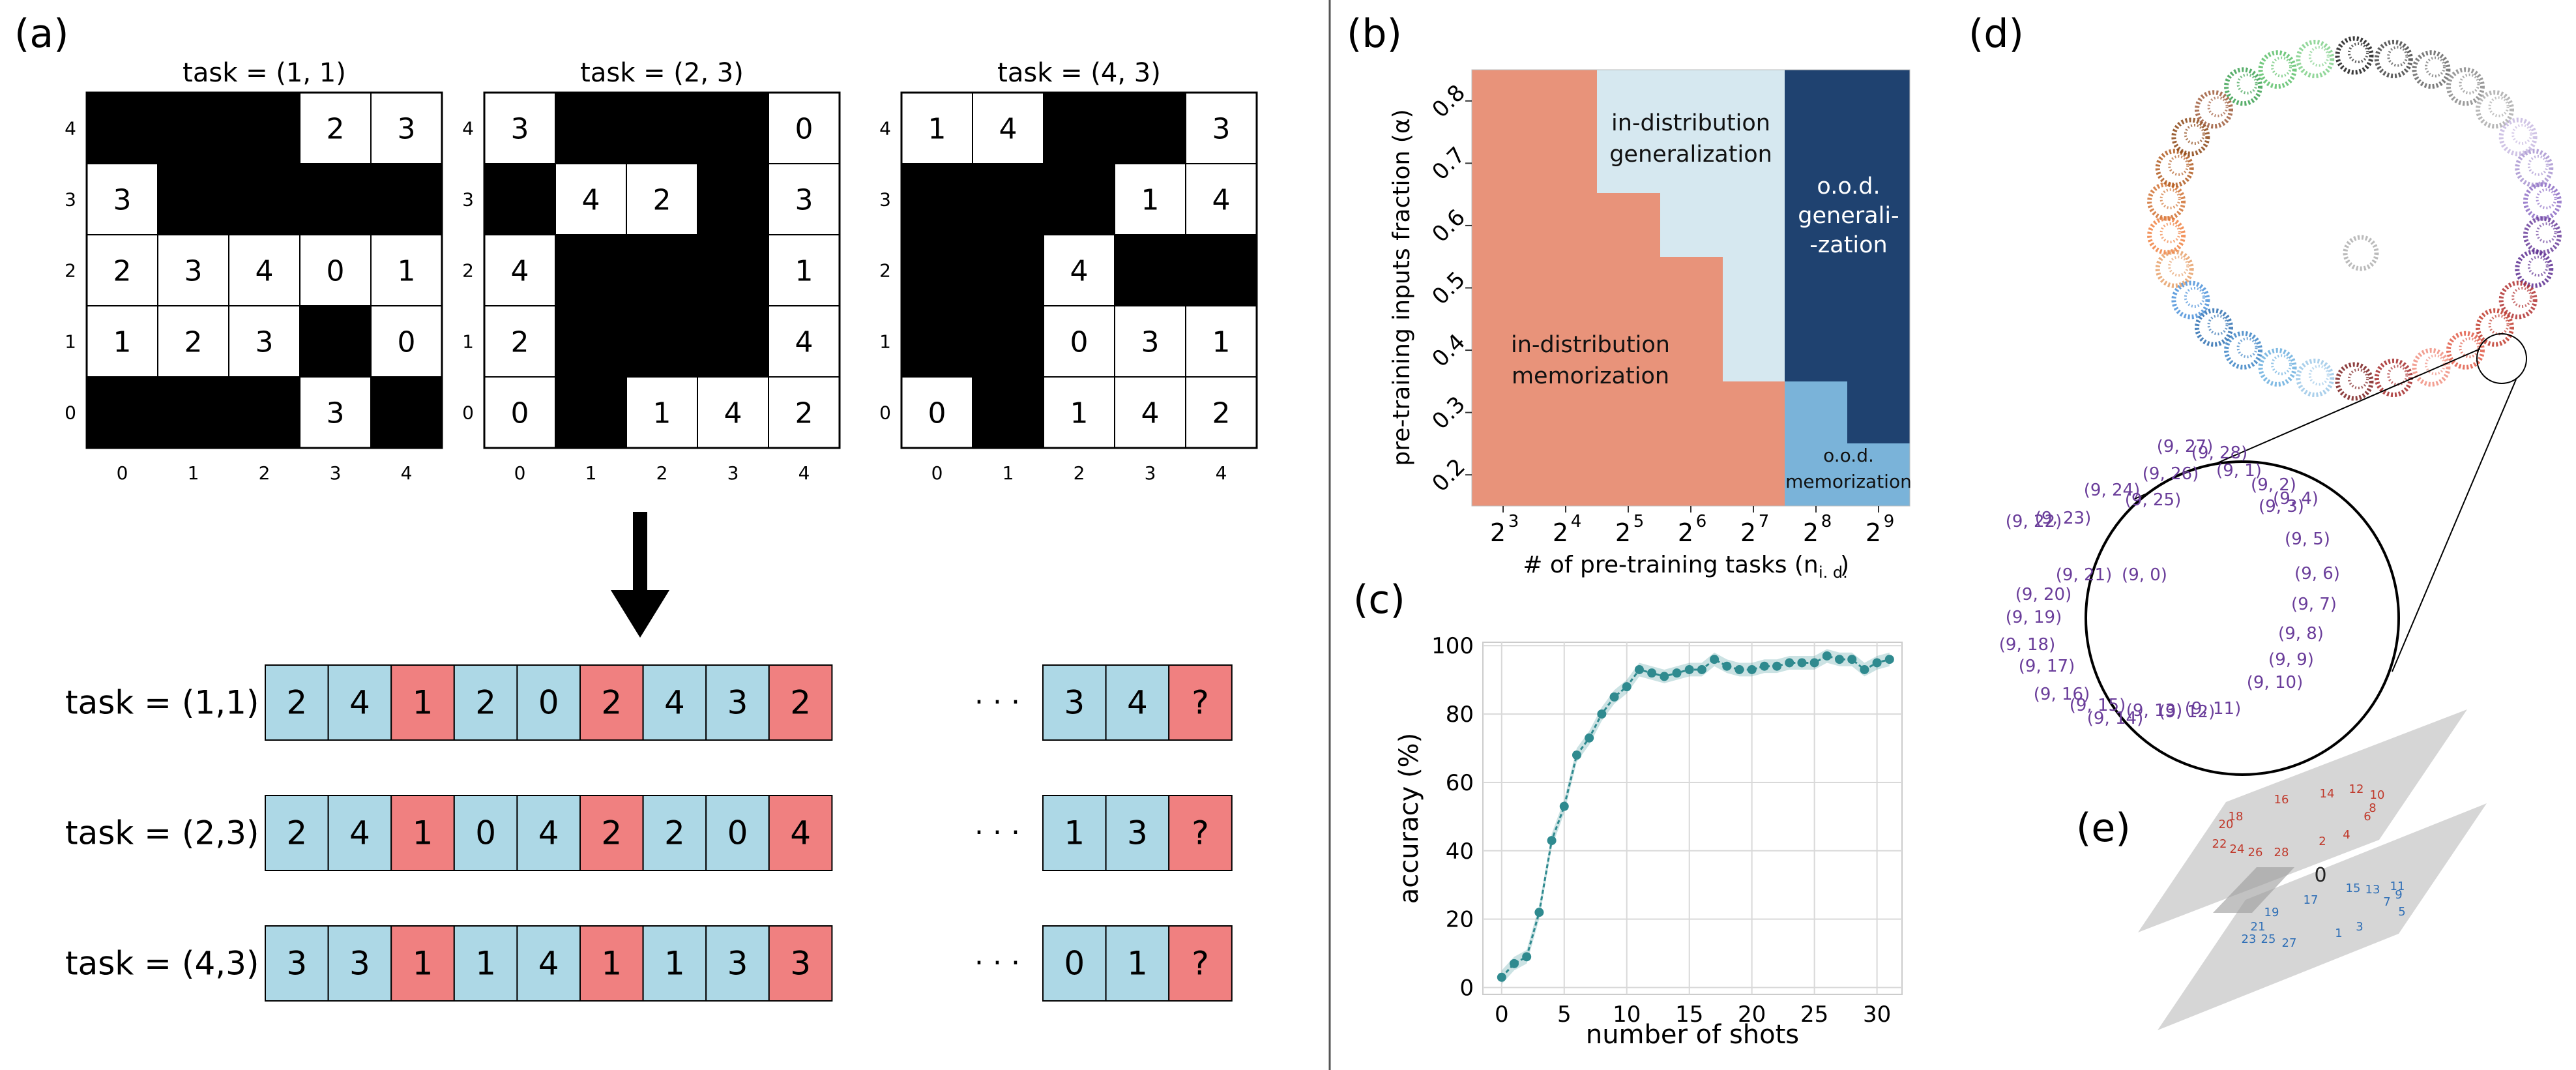  I want to click on grid-x-tick: 3, so click(733, 473).